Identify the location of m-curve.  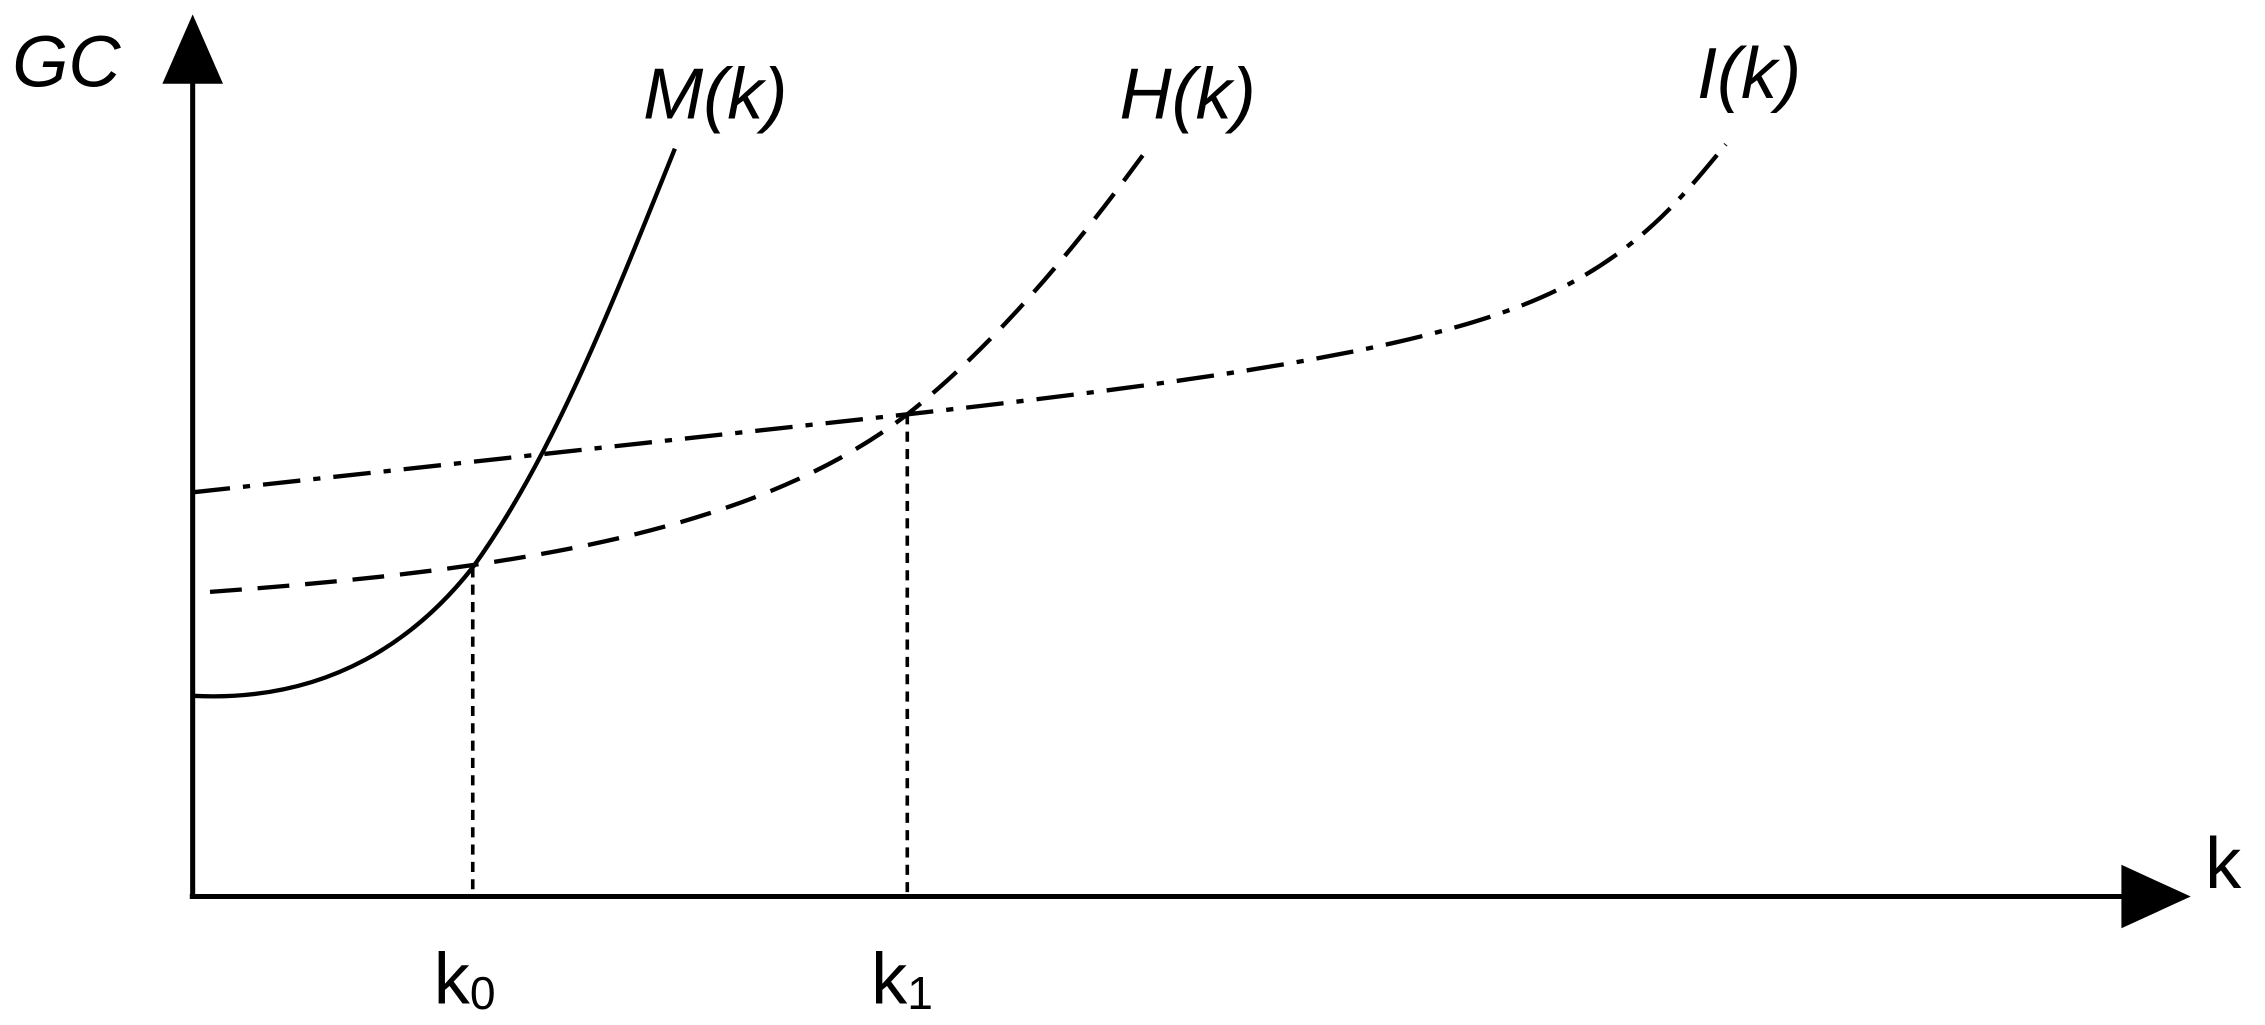
(434, 423).